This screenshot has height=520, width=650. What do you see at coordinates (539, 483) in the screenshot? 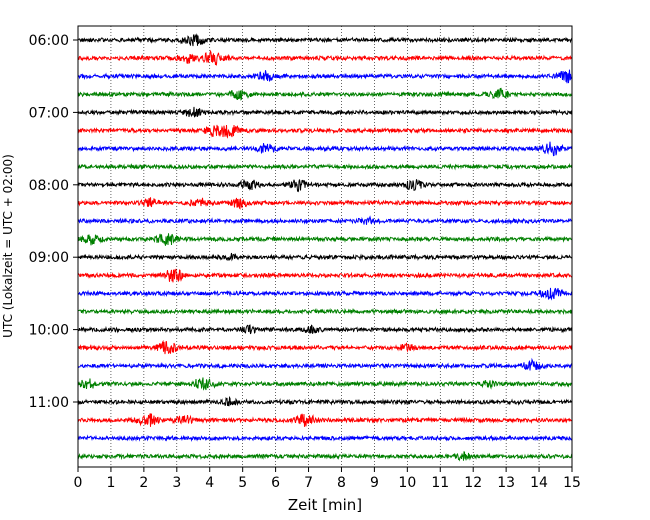
I see `x-tick-label: 14` at bounding box center [539, 483].